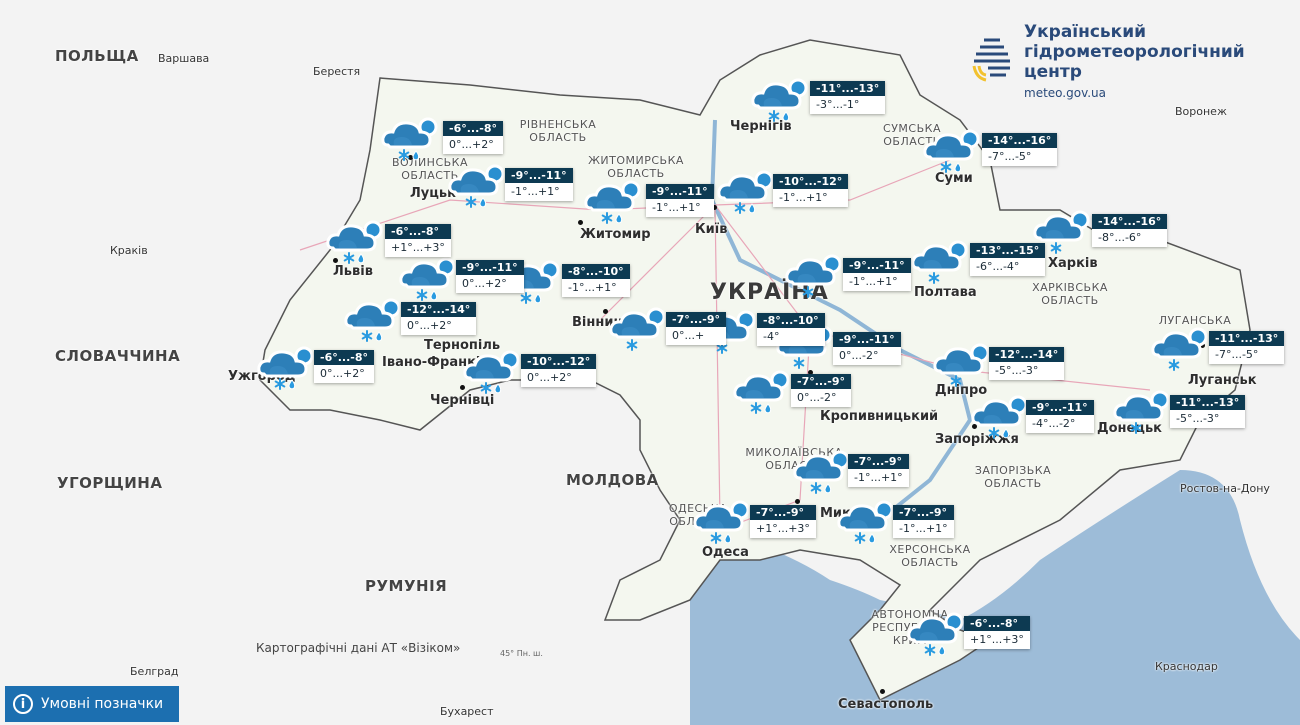  I want to click on latitude-label: 45° Пн. ш., so click(521, 653).